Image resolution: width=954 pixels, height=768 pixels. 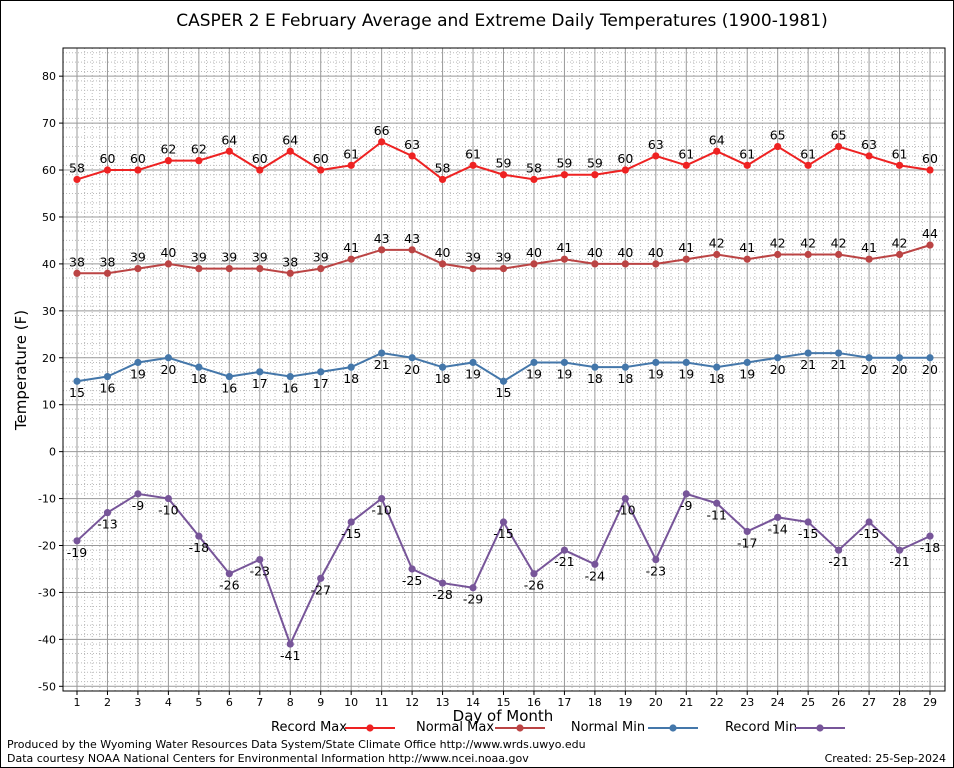 I want to click on x-tick-label: 15, so click(x=504, y=702).